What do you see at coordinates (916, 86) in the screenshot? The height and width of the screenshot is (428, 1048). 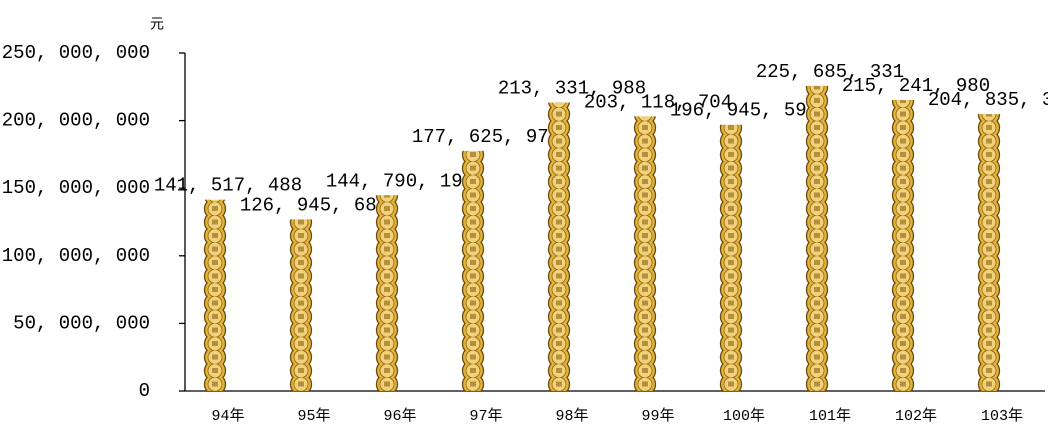 I see `value-label: 215, 241, 980` at bounding box center [916, 86].